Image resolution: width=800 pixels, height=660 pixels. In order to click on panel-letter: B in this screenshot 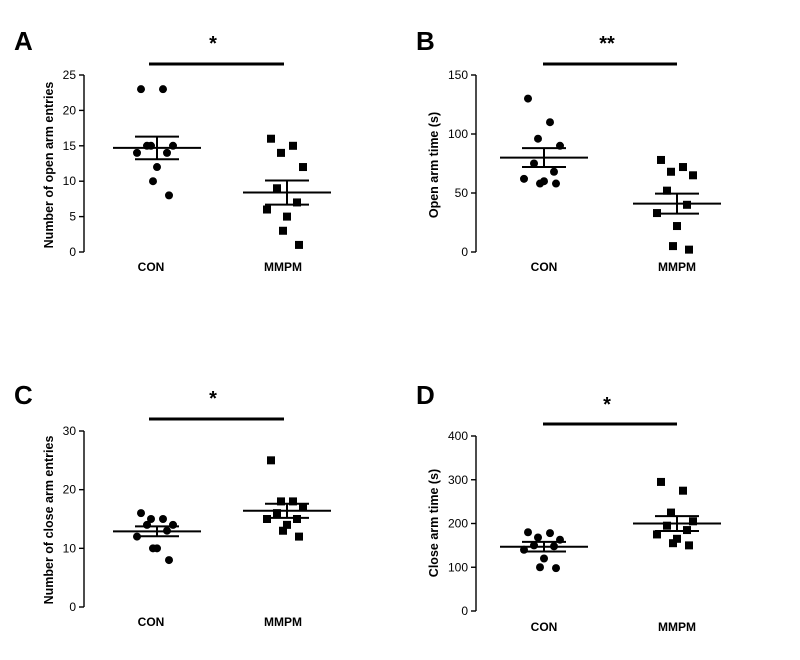, I will do `click(425, 41)`.